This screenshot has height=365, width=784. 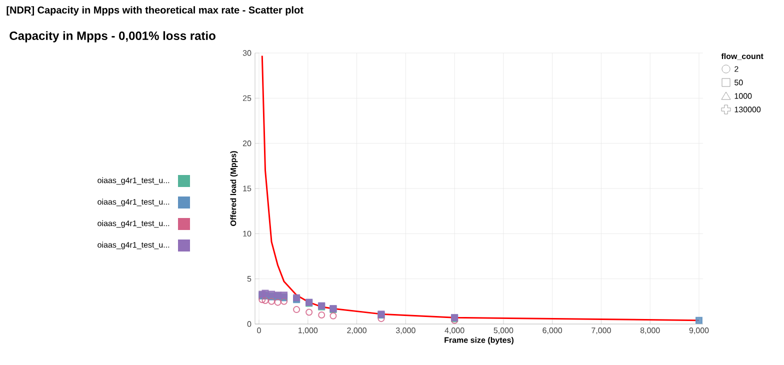 I want to click on x-tick-label: 6,000, so click(x=552, y=331).